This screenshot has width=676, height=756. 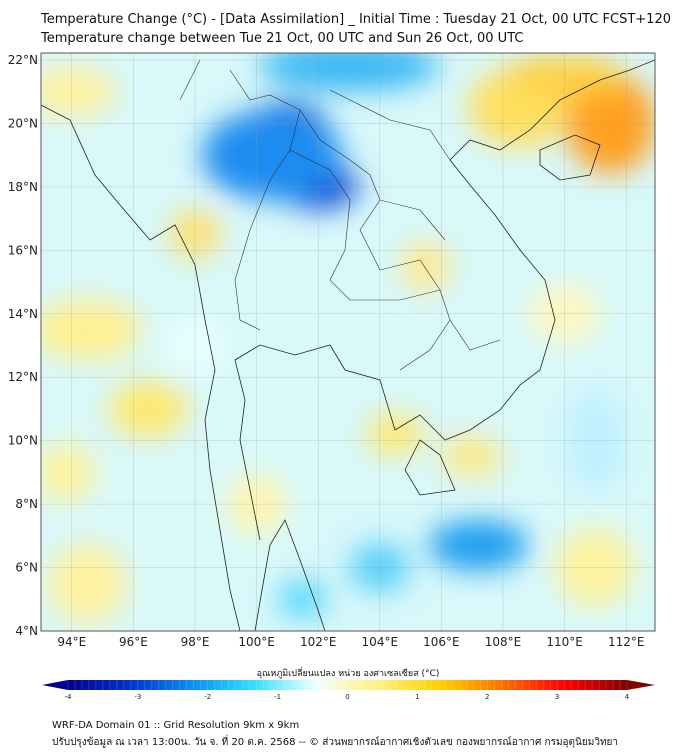 What do you see at coordinates (487, 697) in the screenshot?
I see `colorbar-tick-label: 2` at bounding box center [487, 697].